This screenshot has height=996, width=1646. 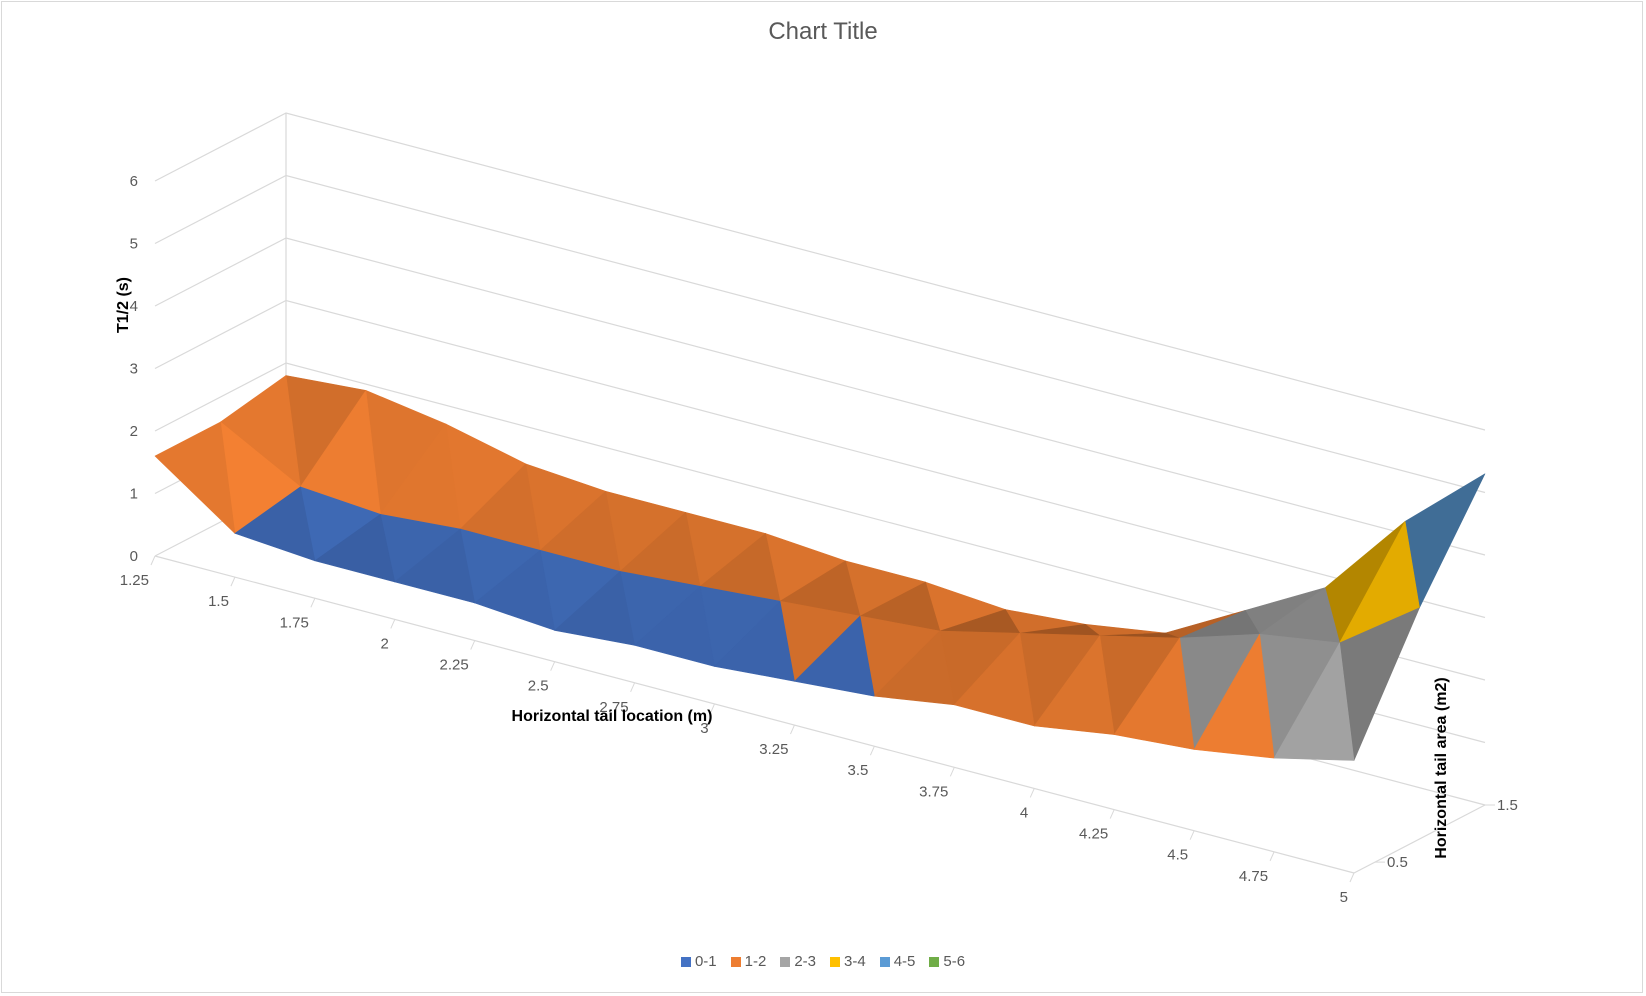 What do you see at coordinates (823, 961) in the screenshot?
I see `chart-legend: 0-1 1-2 2-3 3-4 4-5 5-6` at bounding box center [823, 961].